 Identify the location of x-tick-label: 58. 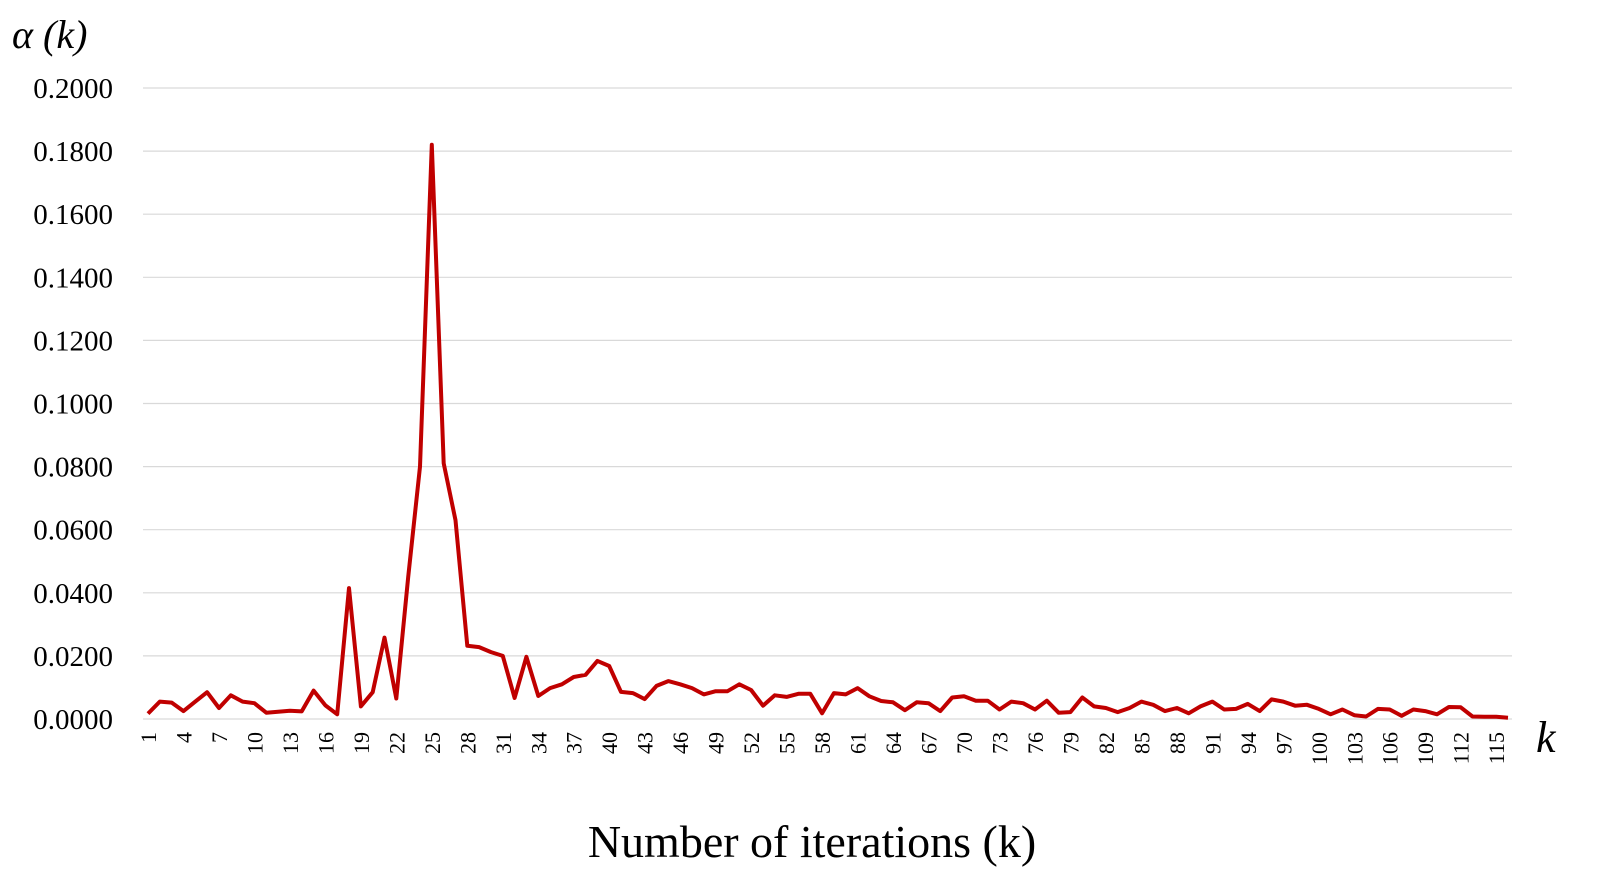
(822, 743).